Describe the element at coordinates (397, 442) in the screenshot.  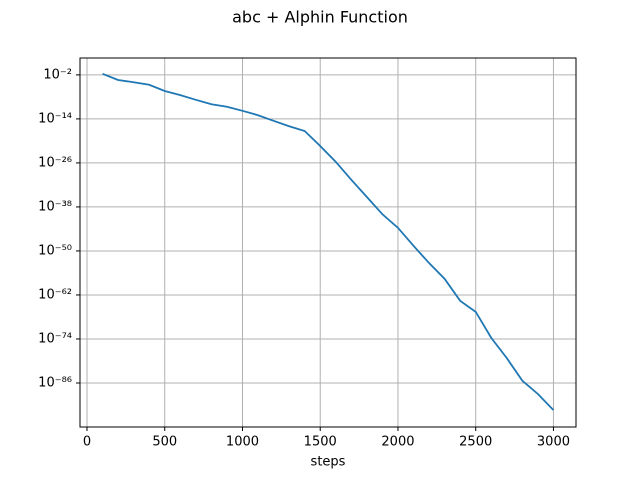
I see `x-tick-label: 2000` at that location.